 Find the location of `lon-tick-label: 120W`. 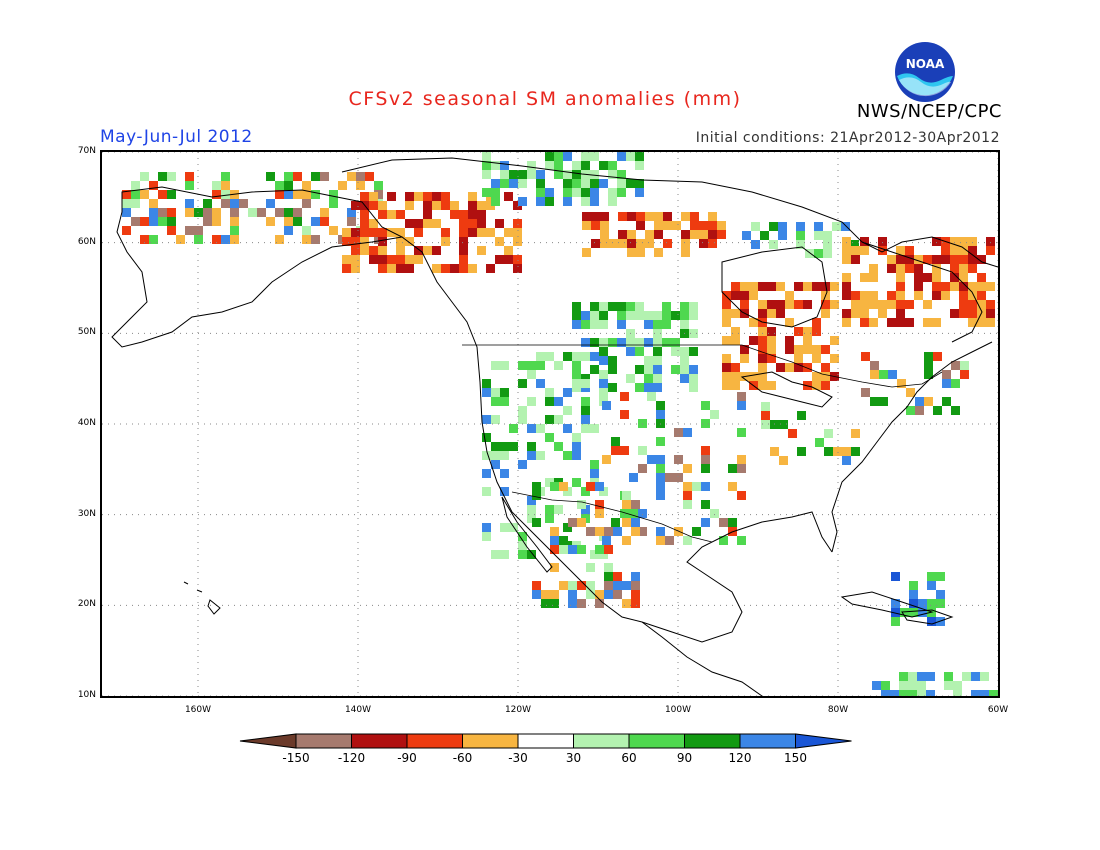

lon-tick-label: 120W is located at coordinates (518, 710).